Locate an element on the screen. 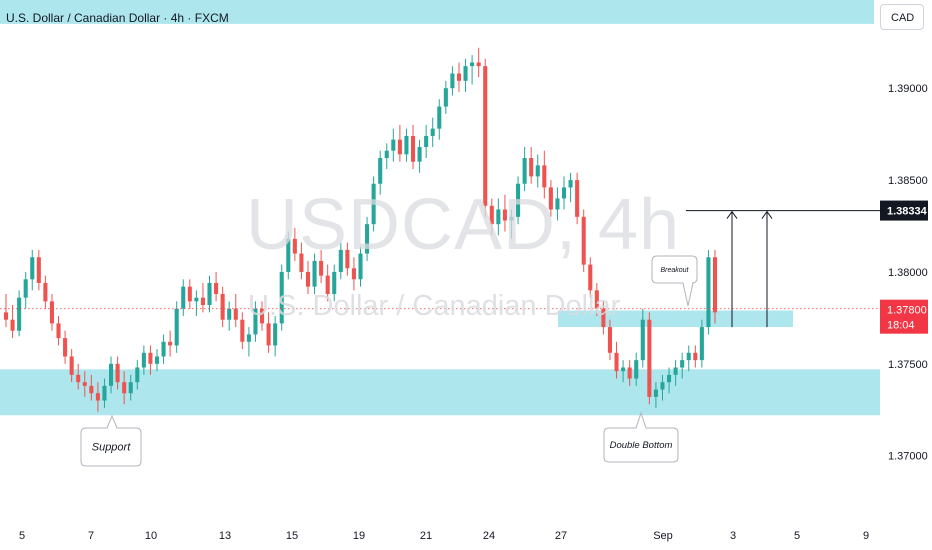 The height and width of the screenshot is (550, 932). y-tick-label: 1.38500 is located at coordinates (908, 181).